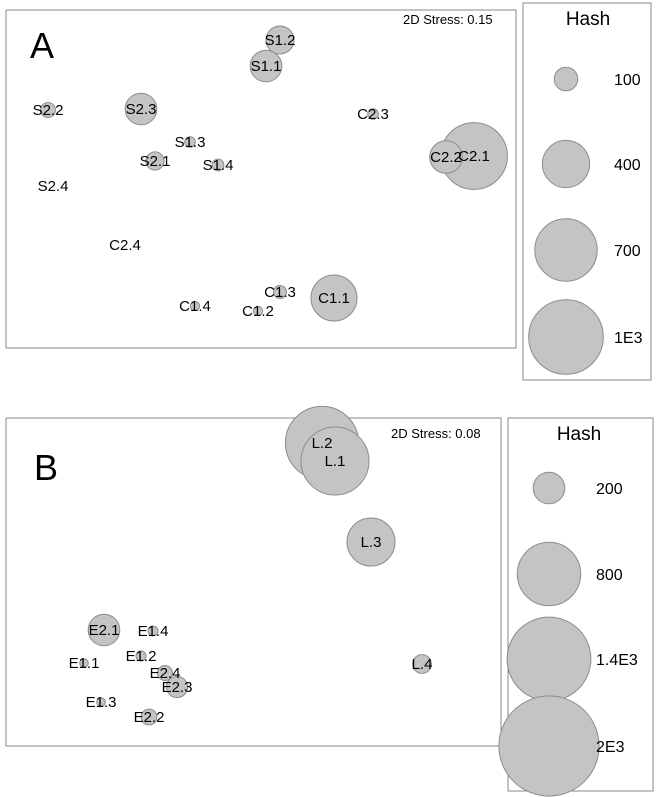 This screenshot has height=797, width=658. I want to click on point-label-c2-2: C2.2, so click(446, 157).